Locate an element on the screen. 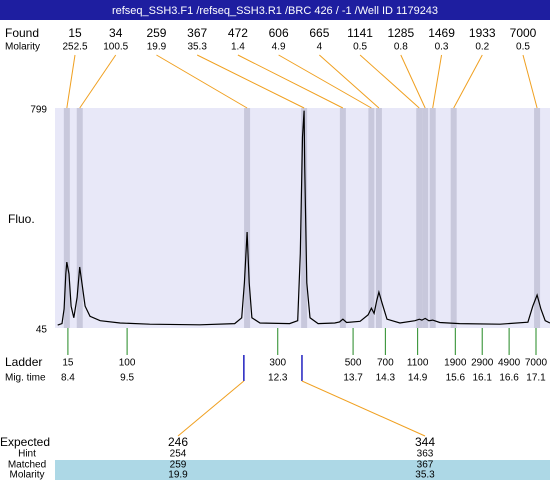  y-tick-label: 799 is located at coordinates (38, 110).